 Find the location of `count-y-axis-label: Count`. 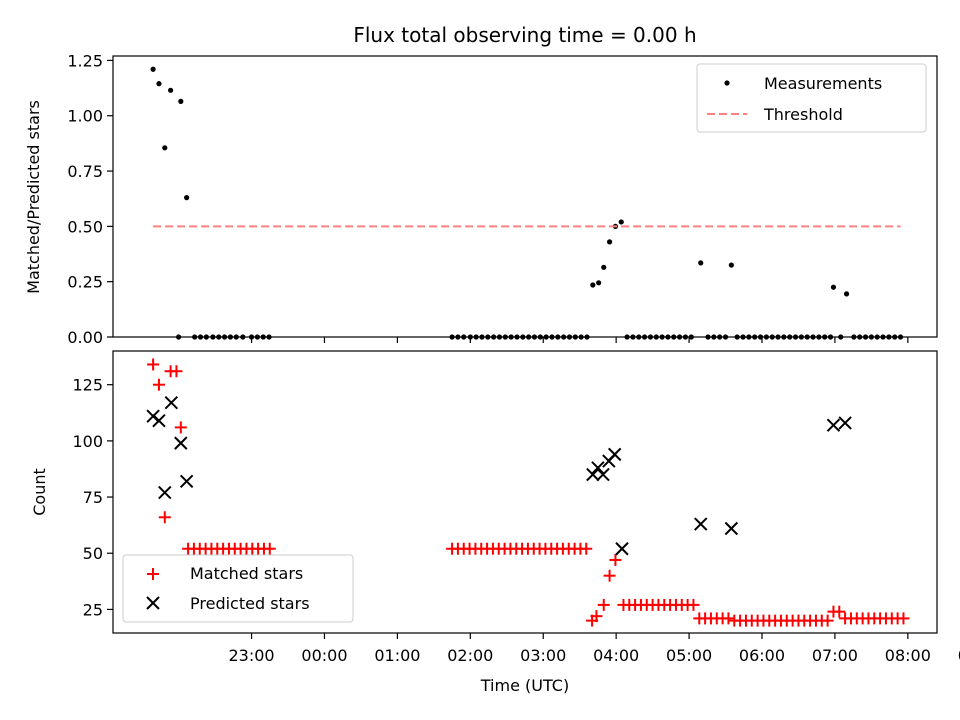

count-y-axis-label: Count is located at coordinates (39, 492).